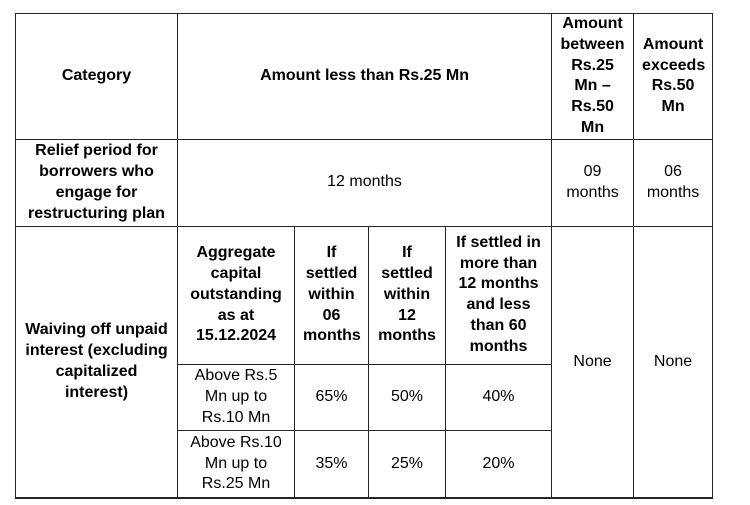 The width and height of the screenshot is (750, 505). I want to click on relief-less-than-25-cell: 12 months, so click(364, 182).